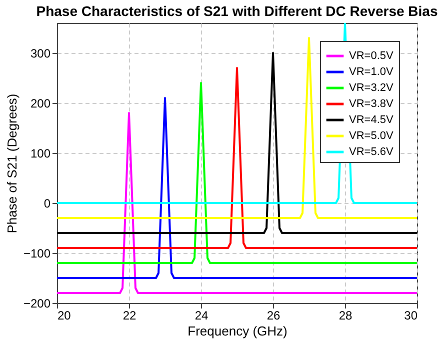  Describe the element at coordinates (371, 136) in the screenshot. I see `legend-label: VR=5.0V` at that location.